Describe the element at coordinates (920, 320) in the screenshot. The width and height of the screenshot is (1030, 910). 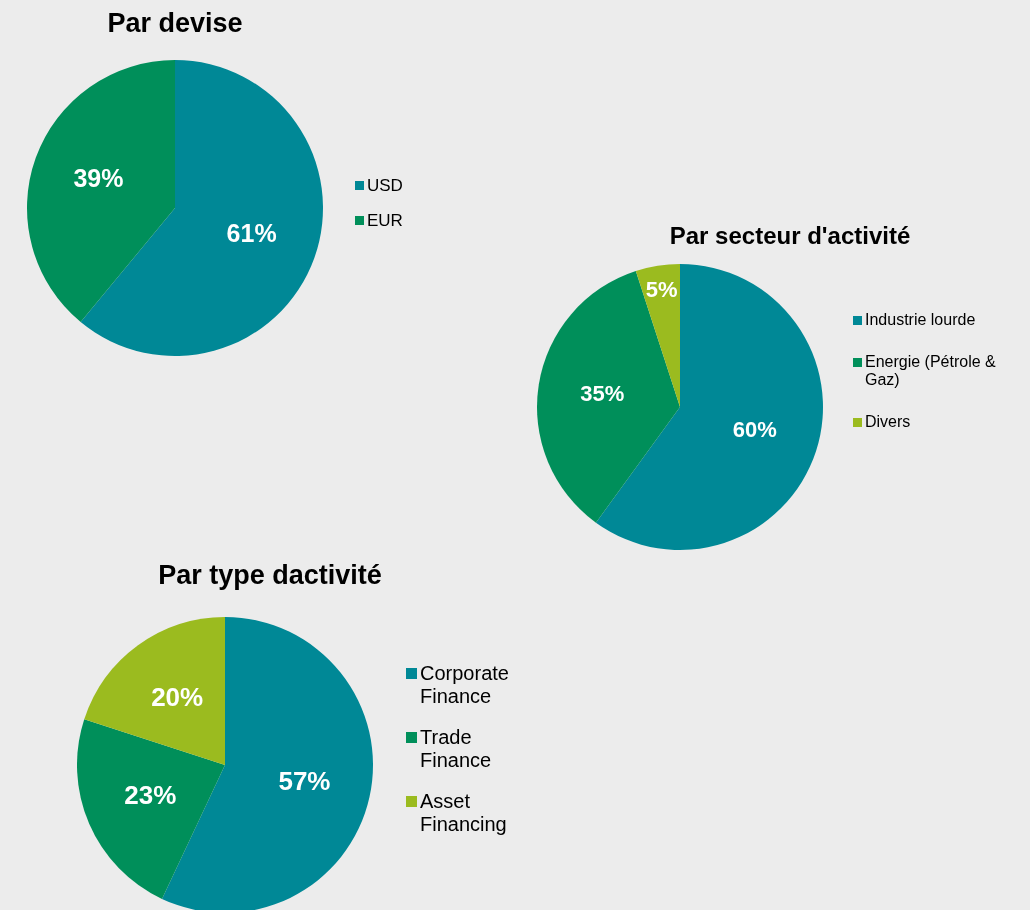
I see `legend-label: Industrie lourde` at that location.